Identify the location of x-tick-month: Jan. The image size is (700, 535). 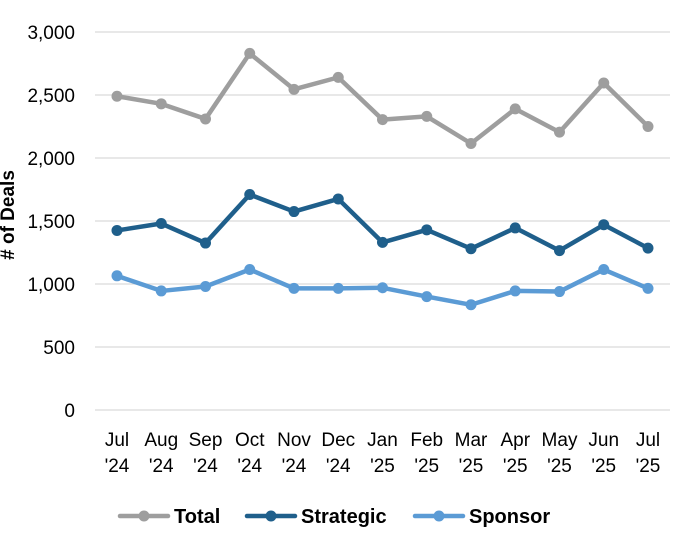
(382, 440).